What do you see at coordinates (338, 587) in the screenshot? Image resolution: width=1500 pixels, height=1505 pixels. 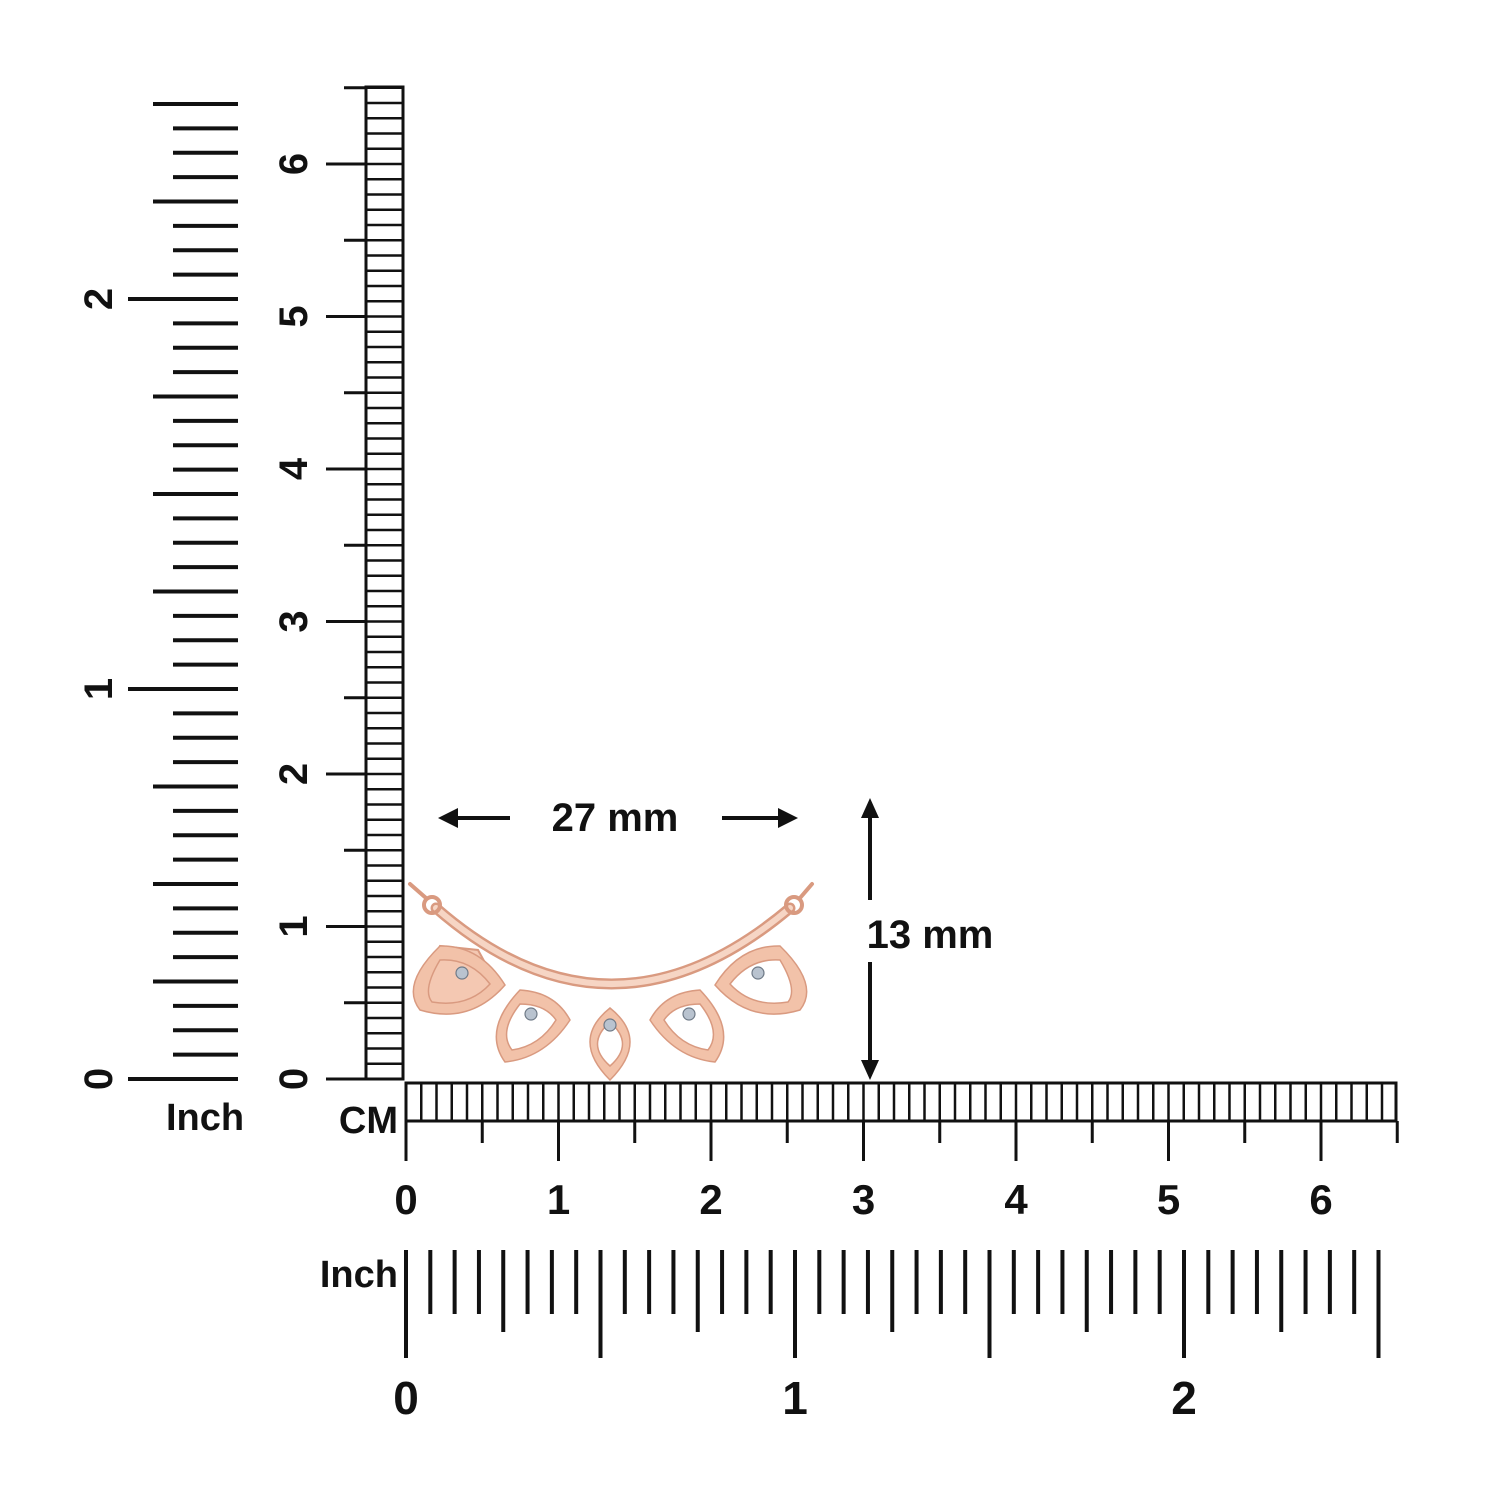 I see `left-cm-ruler: 0 1 2 3 4 5 6` at bounding box center [338, 587].